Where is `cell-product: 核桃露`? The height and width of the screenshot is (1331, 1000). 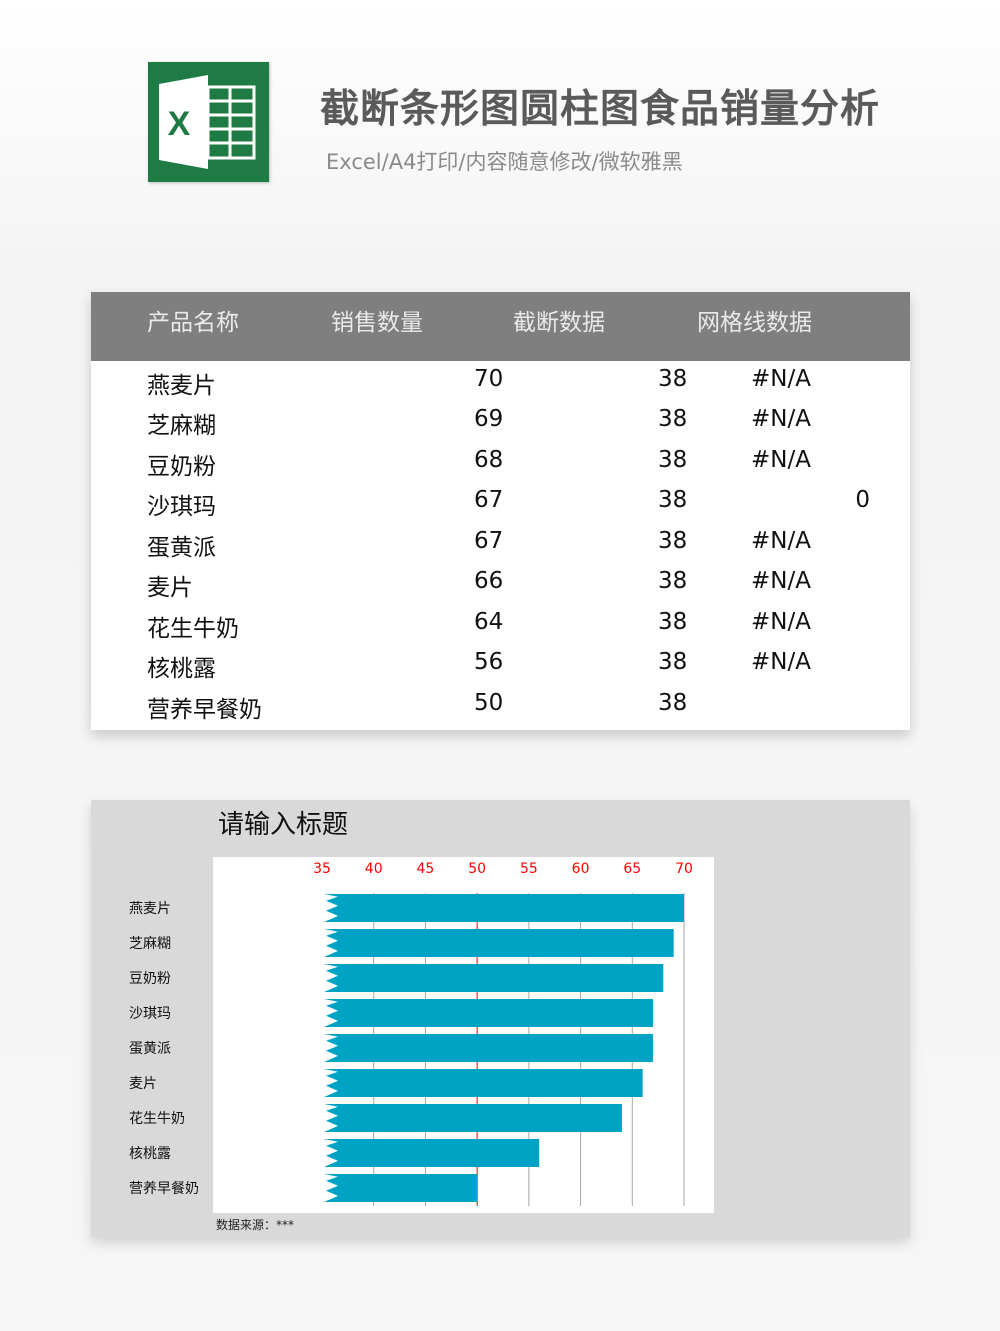 cell-product: 核桃露 is located at coordinates (181, 669).